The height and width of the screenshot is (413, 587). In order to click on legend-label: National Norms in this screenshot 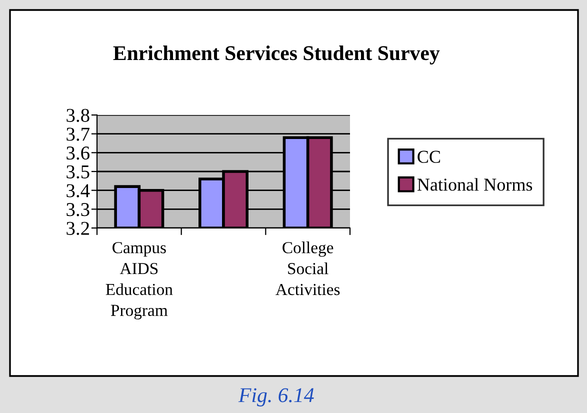, I will do `click(474, 184)`.